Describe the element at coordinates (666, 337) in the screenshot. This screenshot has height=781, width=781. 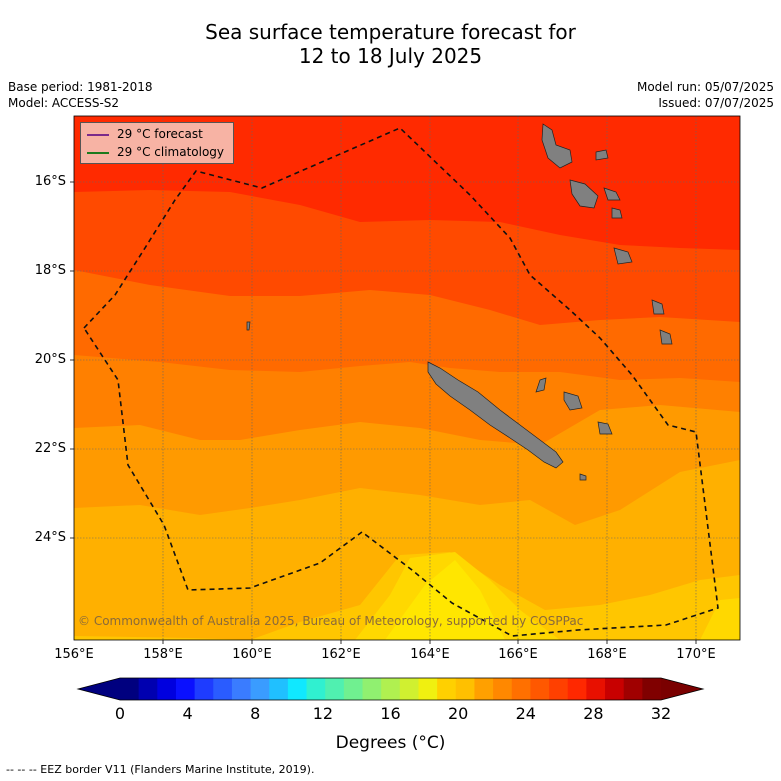
I see `vanuatu-aneityum` at that location.